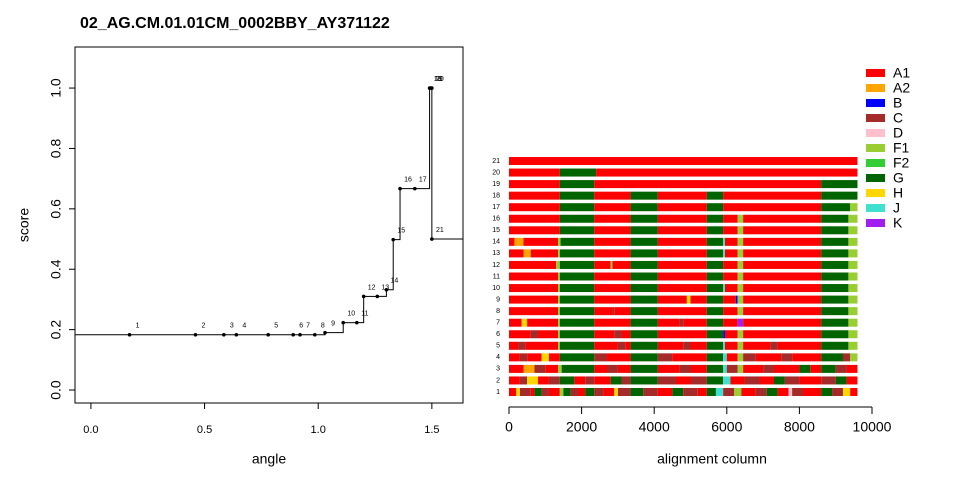 The height and width of the screenshot is (485, 960). Describe the element at coordinates (276, 326) in the screenshot. I see `point-label: 5` at that location.